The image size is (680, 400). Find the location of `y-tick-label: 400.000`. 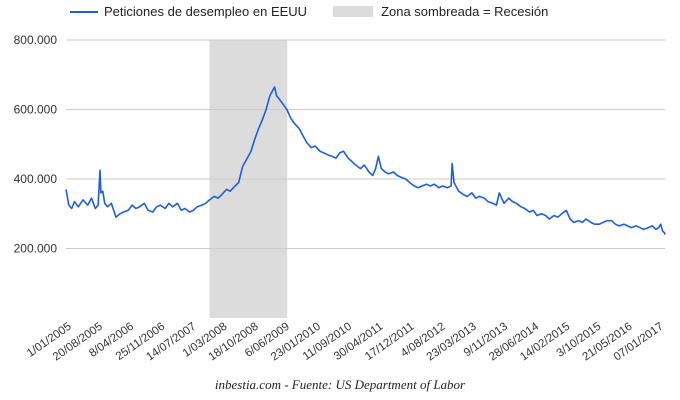

y-tick-label: 400.000 is located at coordinates (36, 179).